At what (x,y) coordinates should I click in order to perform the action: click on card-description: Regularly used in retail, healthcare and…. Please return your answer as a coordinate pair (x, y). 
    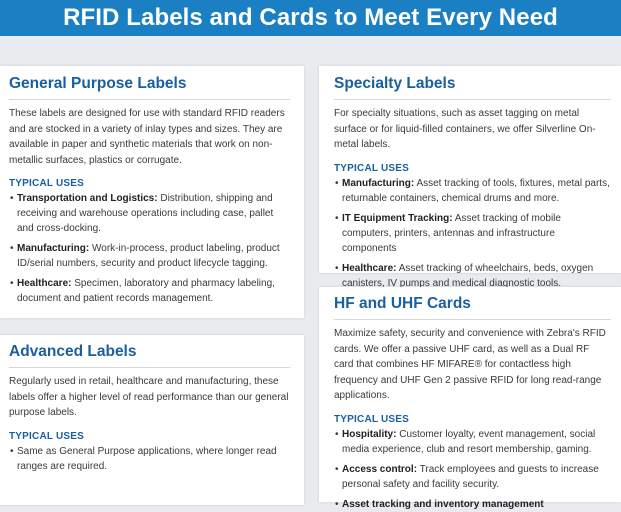
    Looking at the image, I should click on (149, 397).